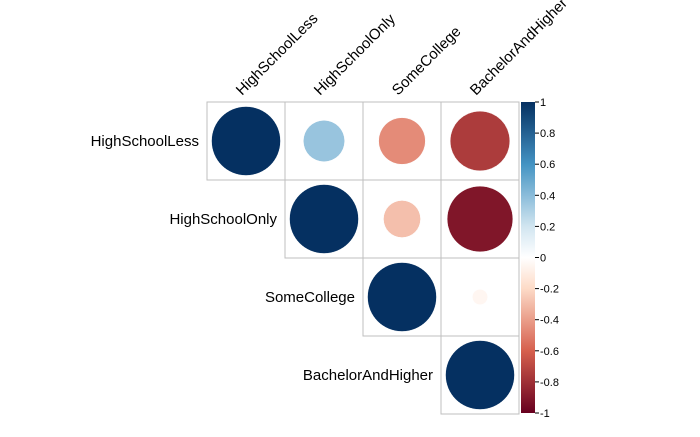  I want to click on corr-circle-some-college-bachelor-and-higher, so click(480, 297).